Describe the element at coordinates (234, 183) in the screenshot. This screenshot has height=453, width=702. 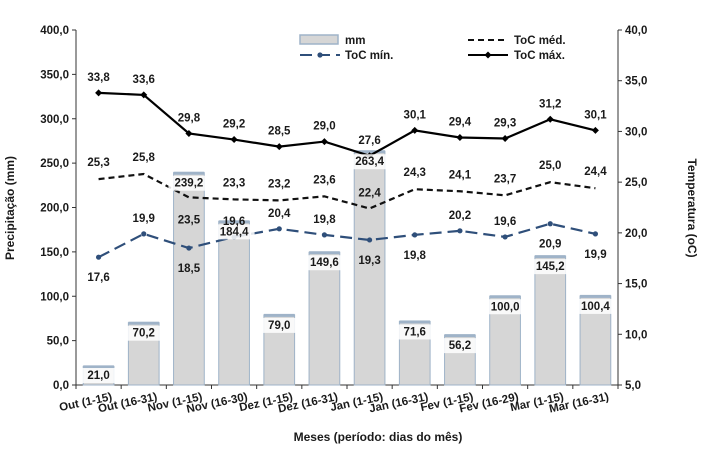
I see `line-label: 23,3` at that location.